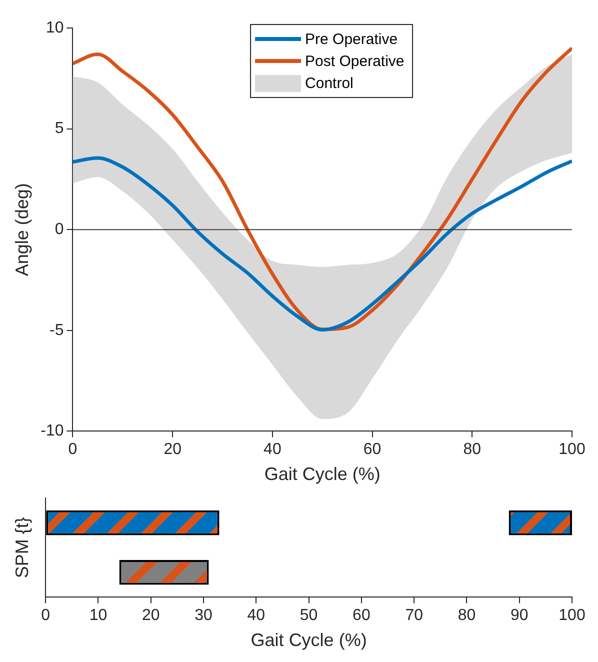 The width and height of the screenshot is (598, 662). What do you see at coordinates (52, 431) in the screenshot?
I see `y-tick-label: -10` at bounding box center [52, 431].